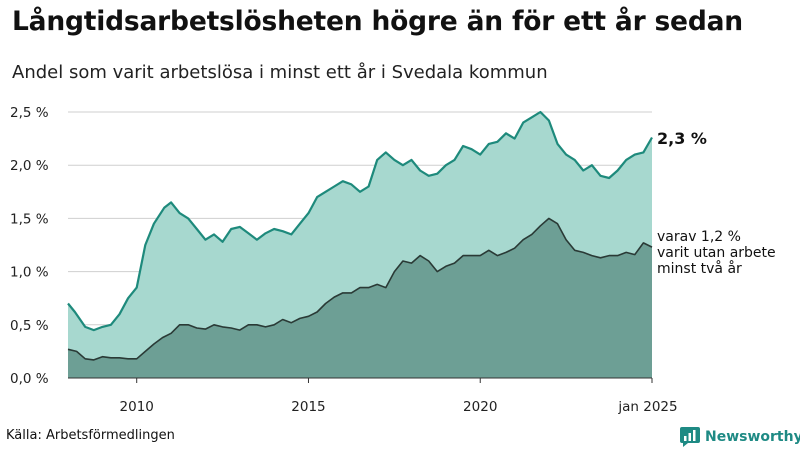 The width and height of the screenshot is (800, 450). I want to click on x-tick-label: 2010, so click(137, 407).